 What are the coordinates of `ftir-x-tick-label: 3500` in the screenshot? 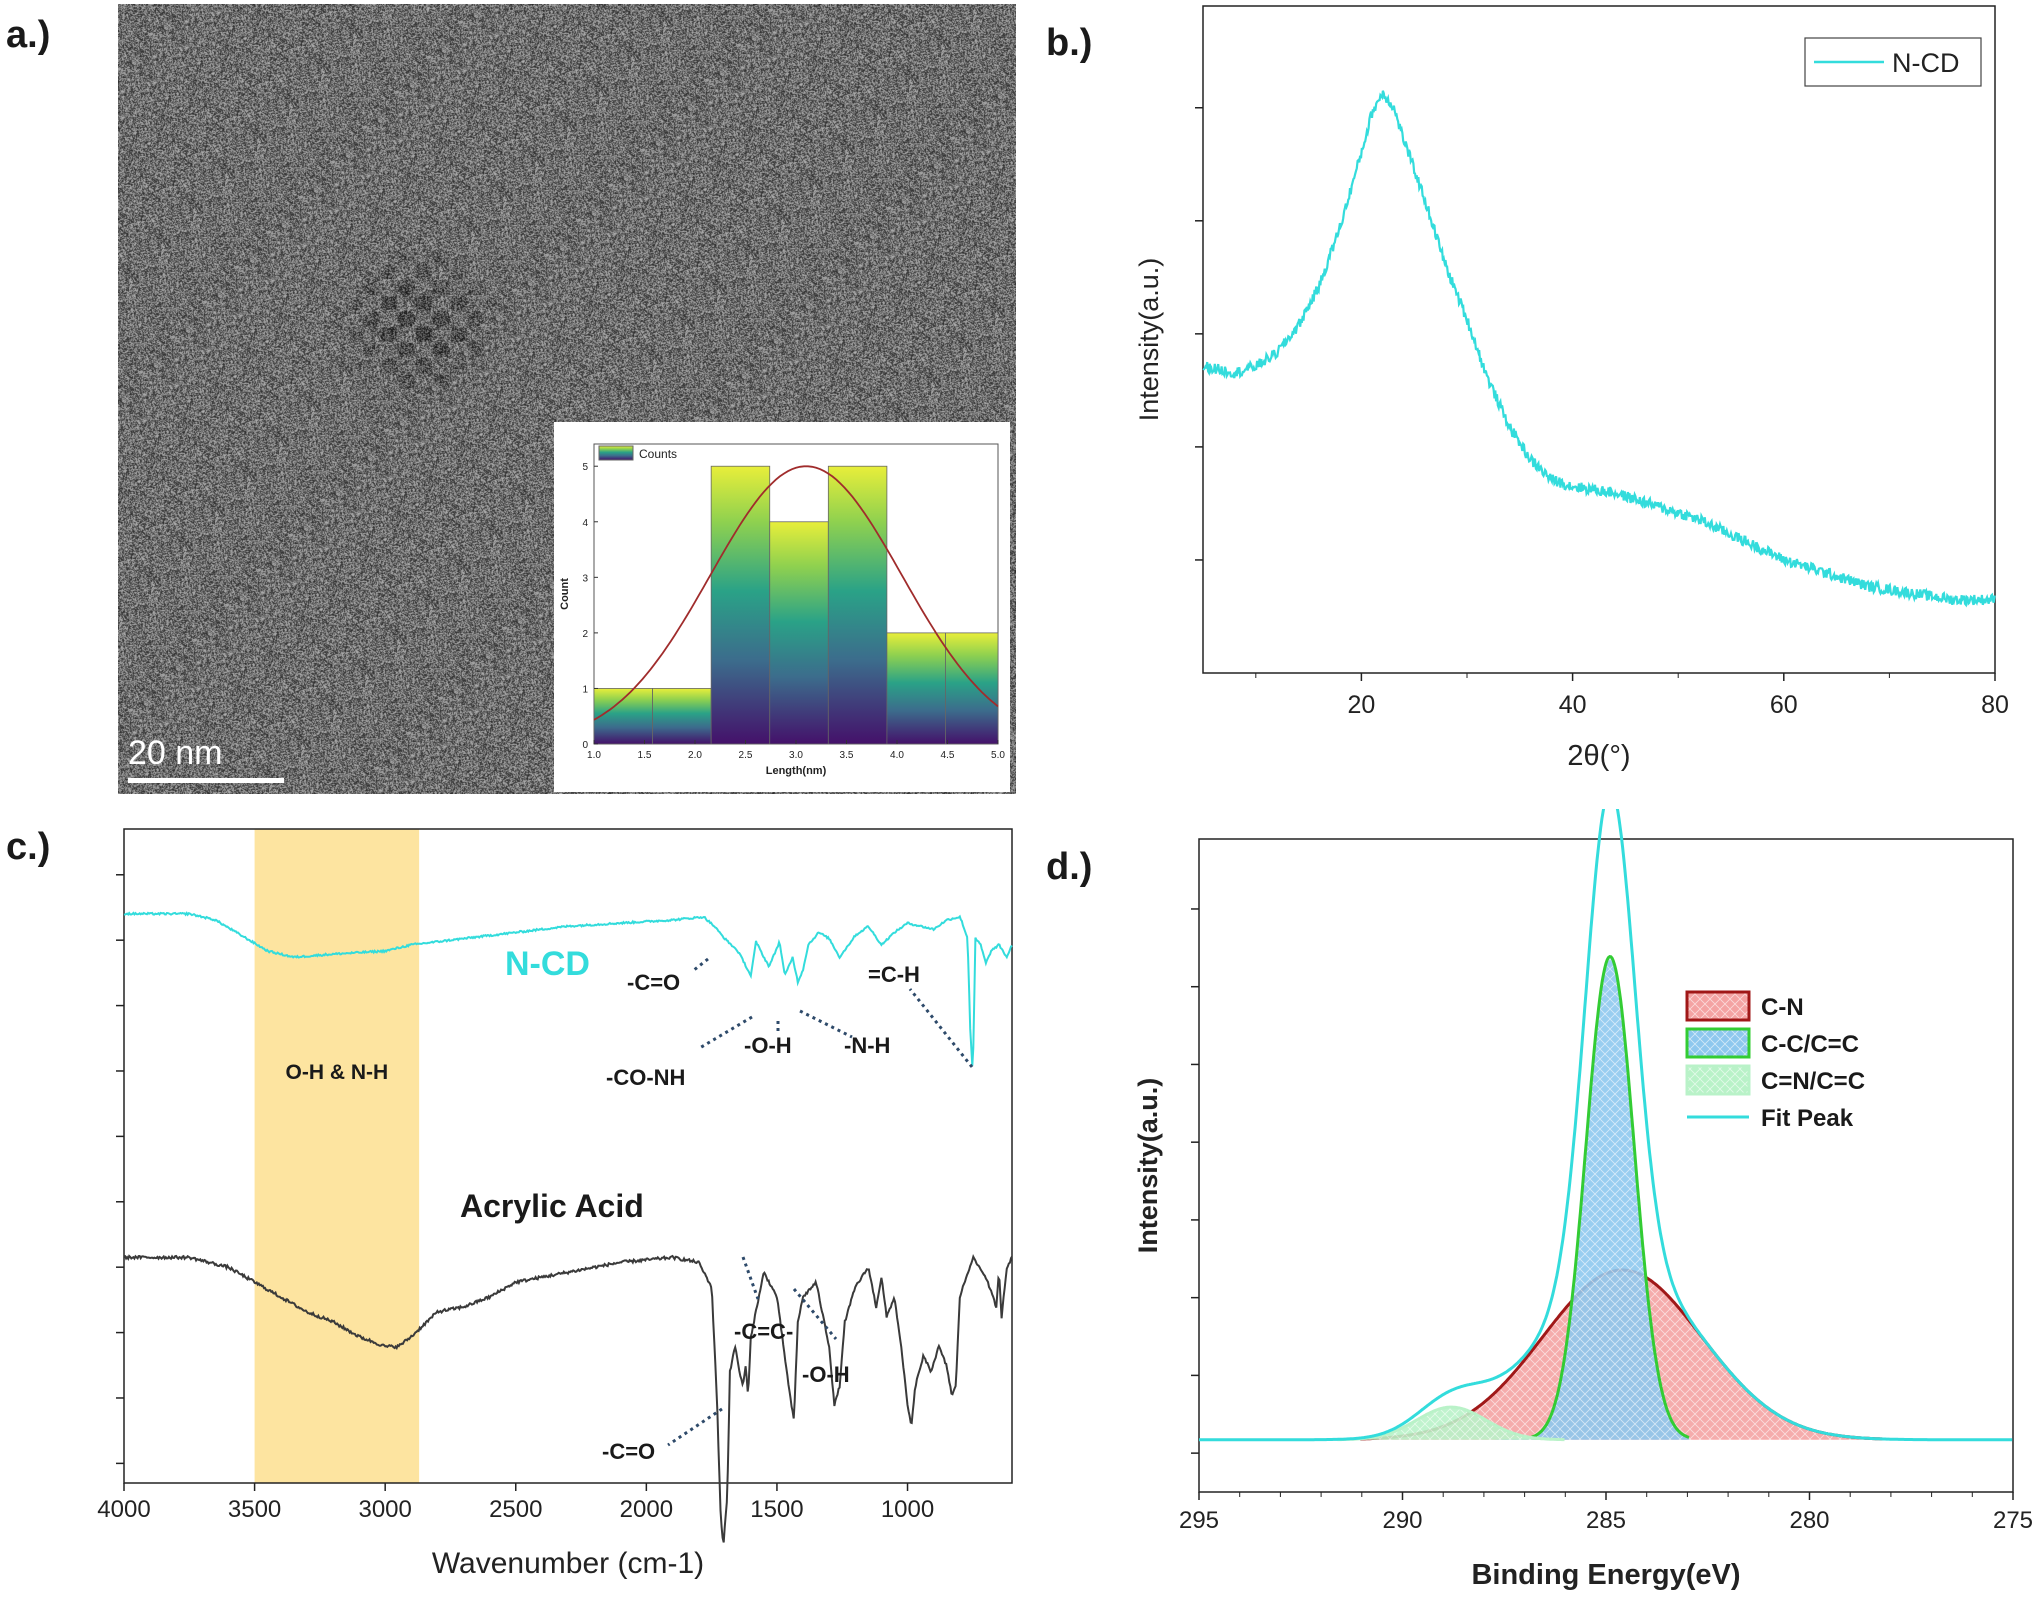 It's located at (254, 1509).